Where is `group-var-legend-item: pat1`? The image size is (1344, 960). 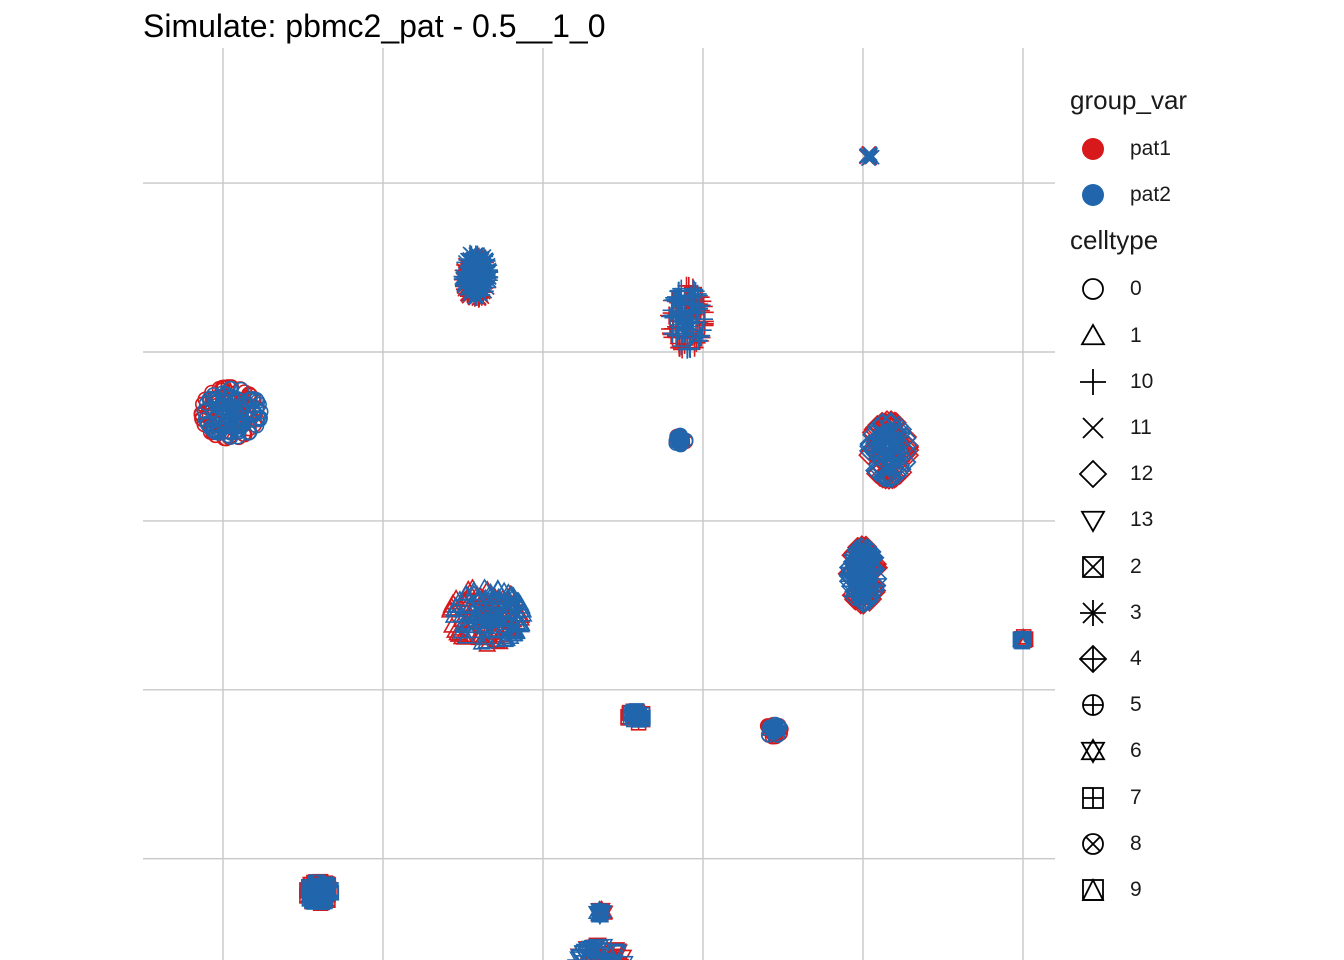 group-var-legend-item: pat1 is located at coordinates (1200, 149).